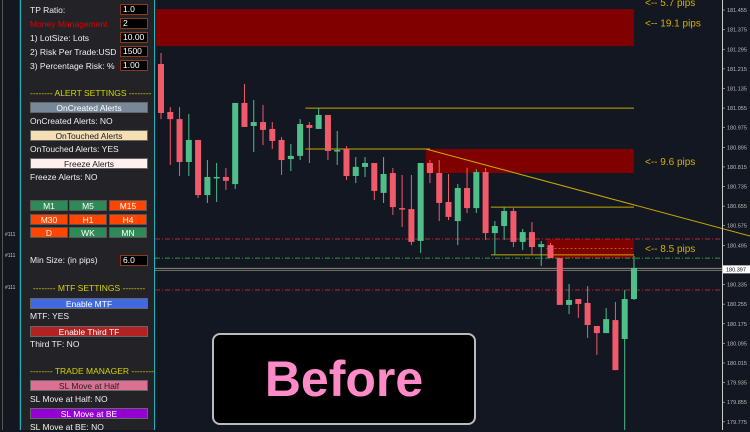 This screenshot has height=432, width=750. What do you see at coordinates (737, 227) in the screenshot?
I see `axis-price-label: 180.575` at bounding box center [737, 227].